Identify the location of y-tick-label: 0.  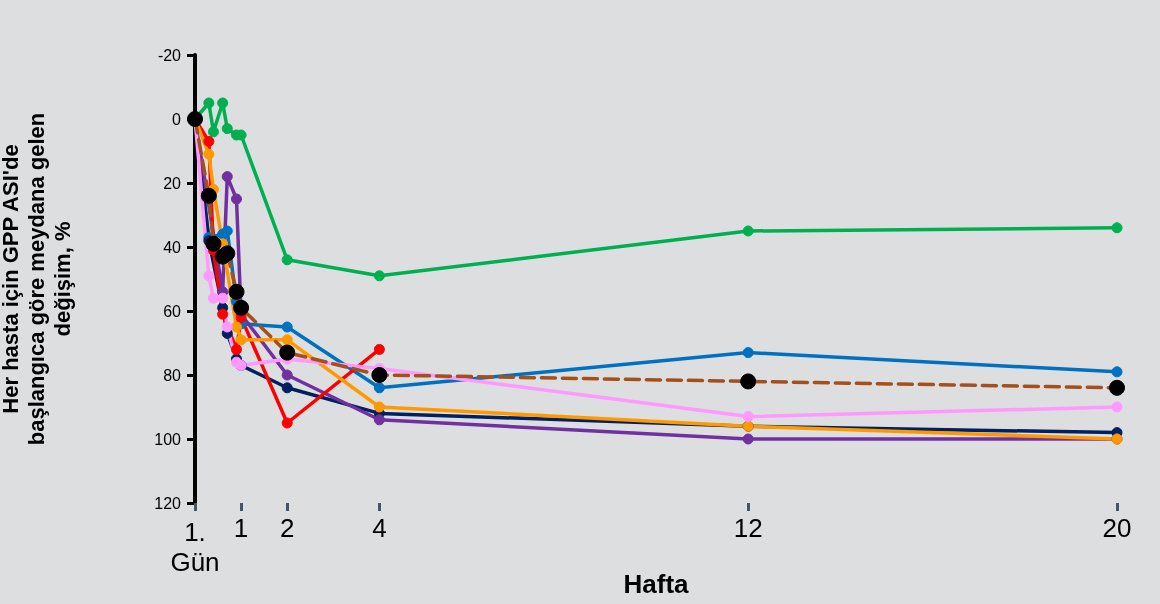
(177, 119).